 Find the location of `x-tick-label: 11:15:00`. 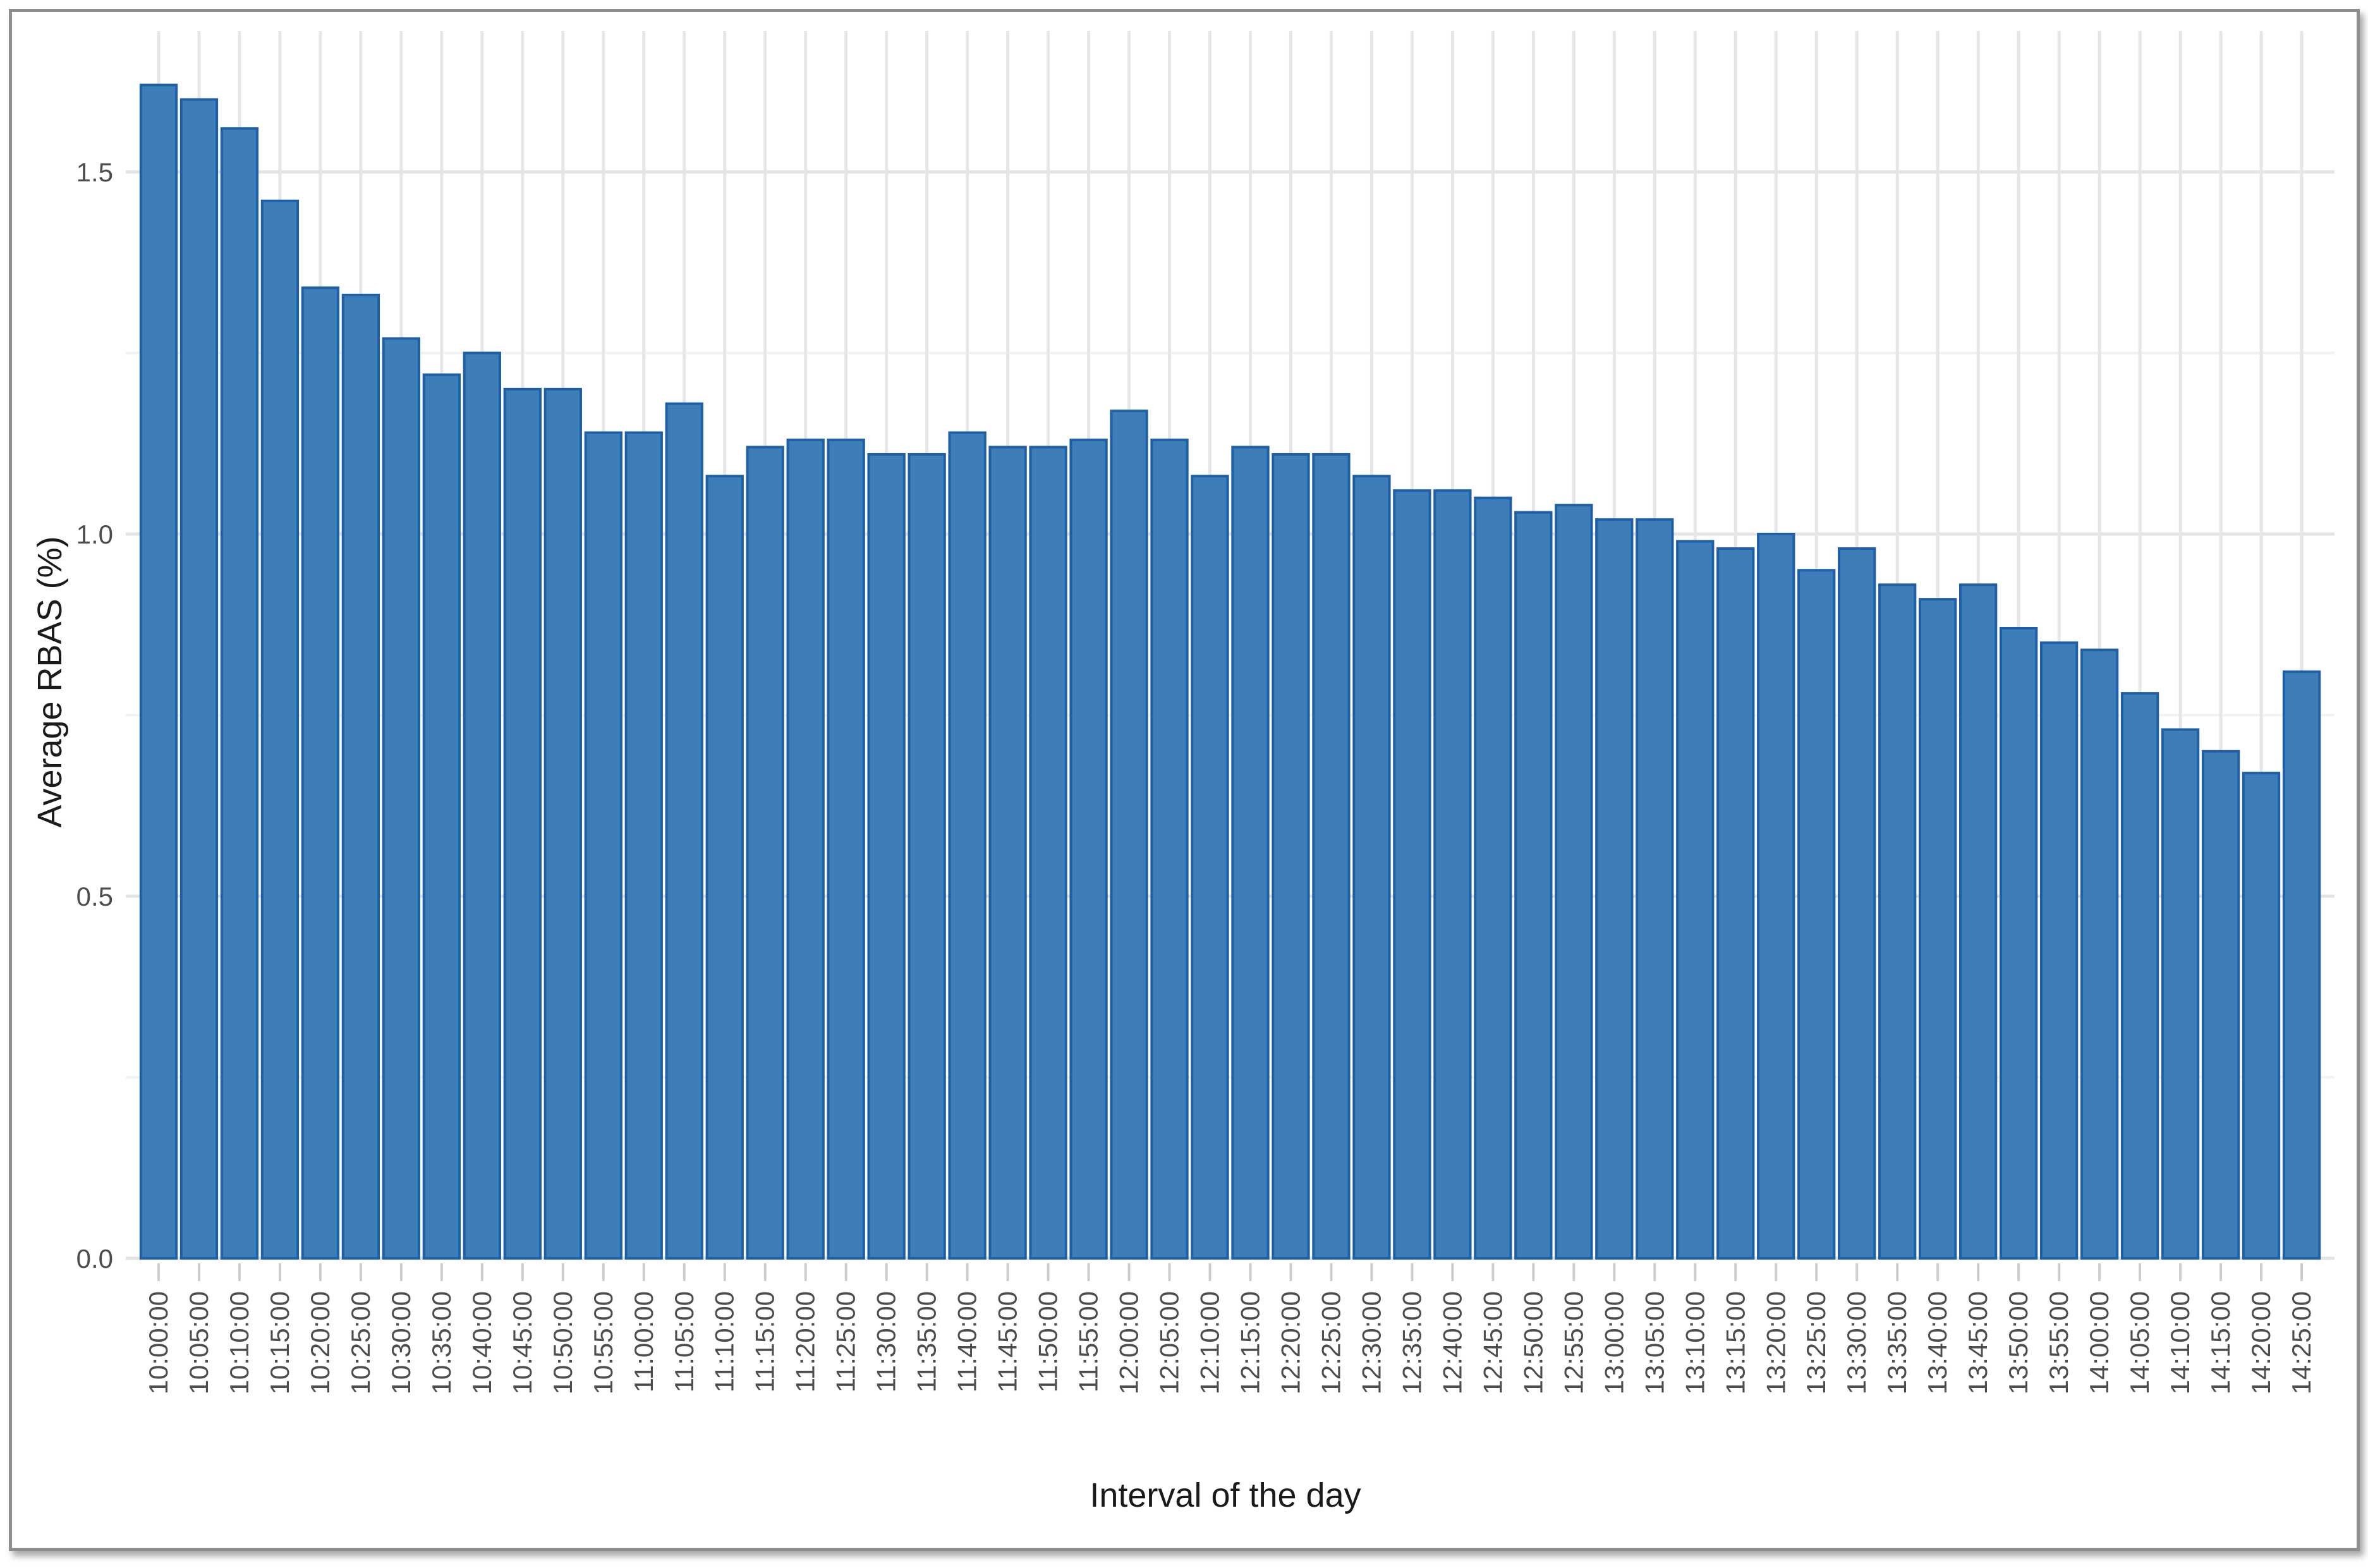

x-tick-label: 11:15:00 is located at coordinates (765, 1341).